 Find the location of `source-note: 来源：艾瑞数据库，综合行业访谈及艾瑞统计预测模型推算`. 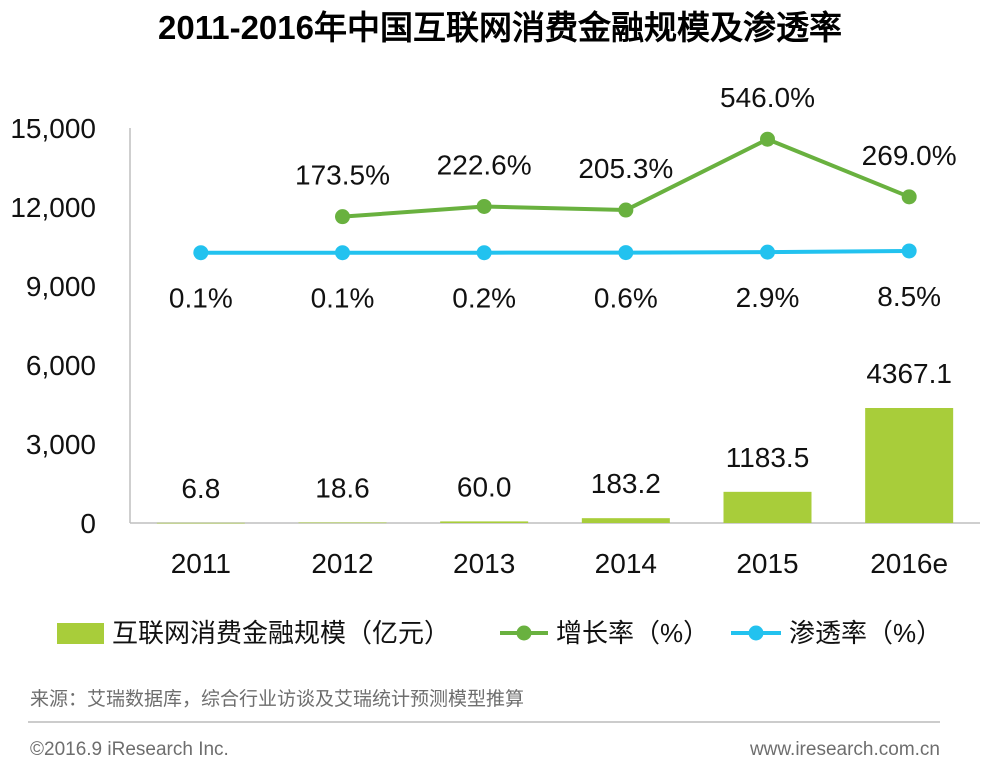

source-note: 来源：艾瑞数据库，综合行业访谈及艾瑞统计预测模型推算 is located at coordinates (277, 699).